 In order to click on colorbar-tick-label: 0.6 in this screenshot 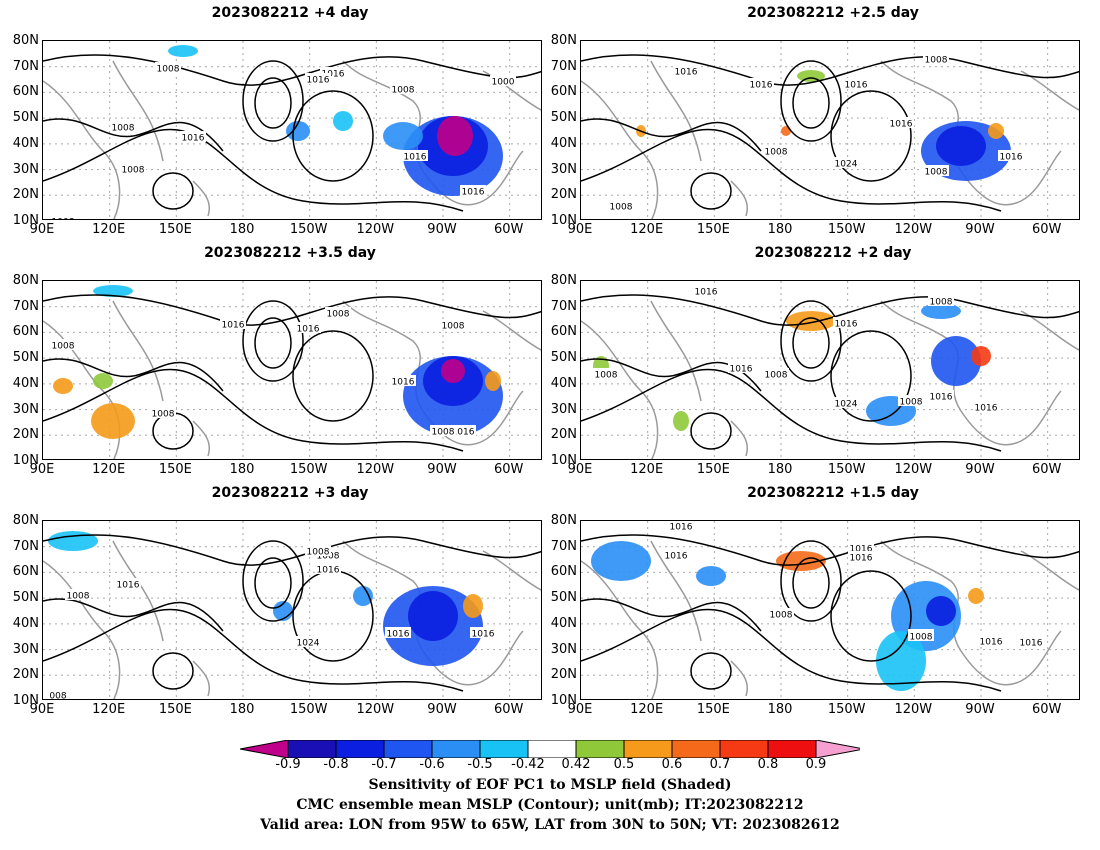, I will do `click(672, 764)`.